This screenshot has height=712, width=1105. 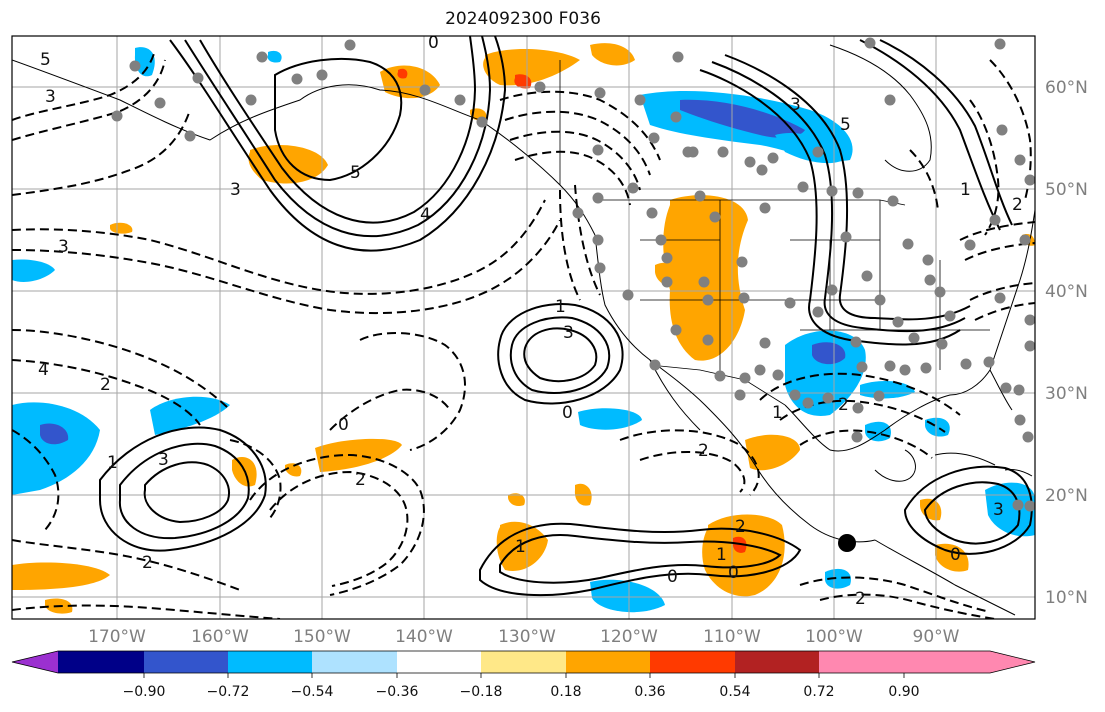 I want to click on colorbar-extend-high, so click(x=969, y=662).